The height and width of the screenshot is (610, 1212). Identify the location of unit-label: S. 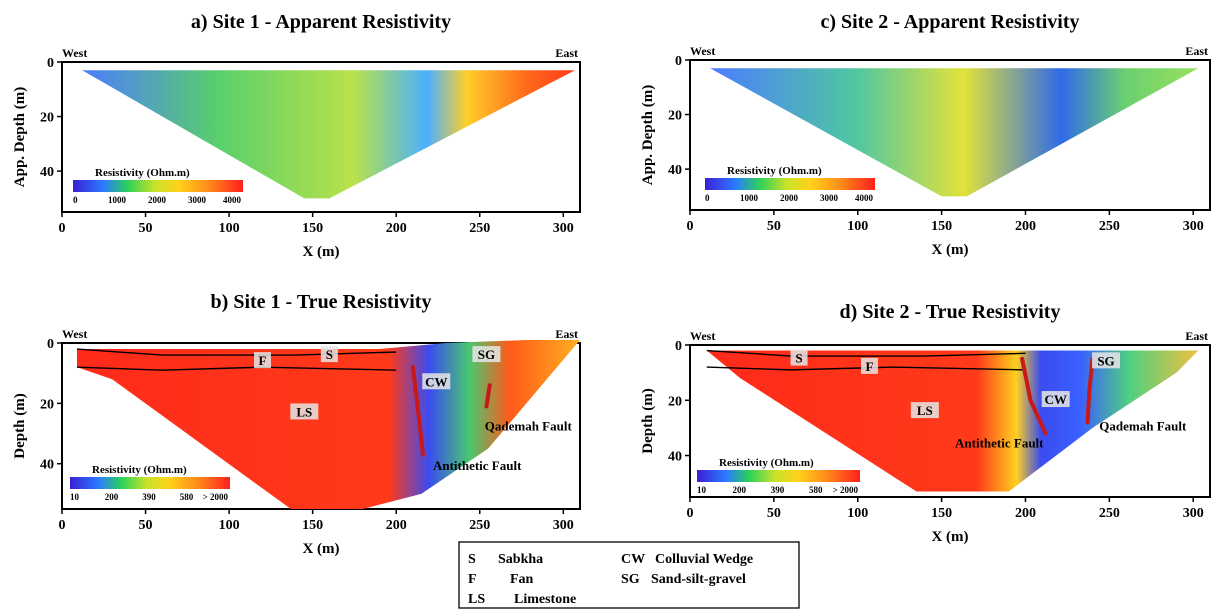
(329, 354).